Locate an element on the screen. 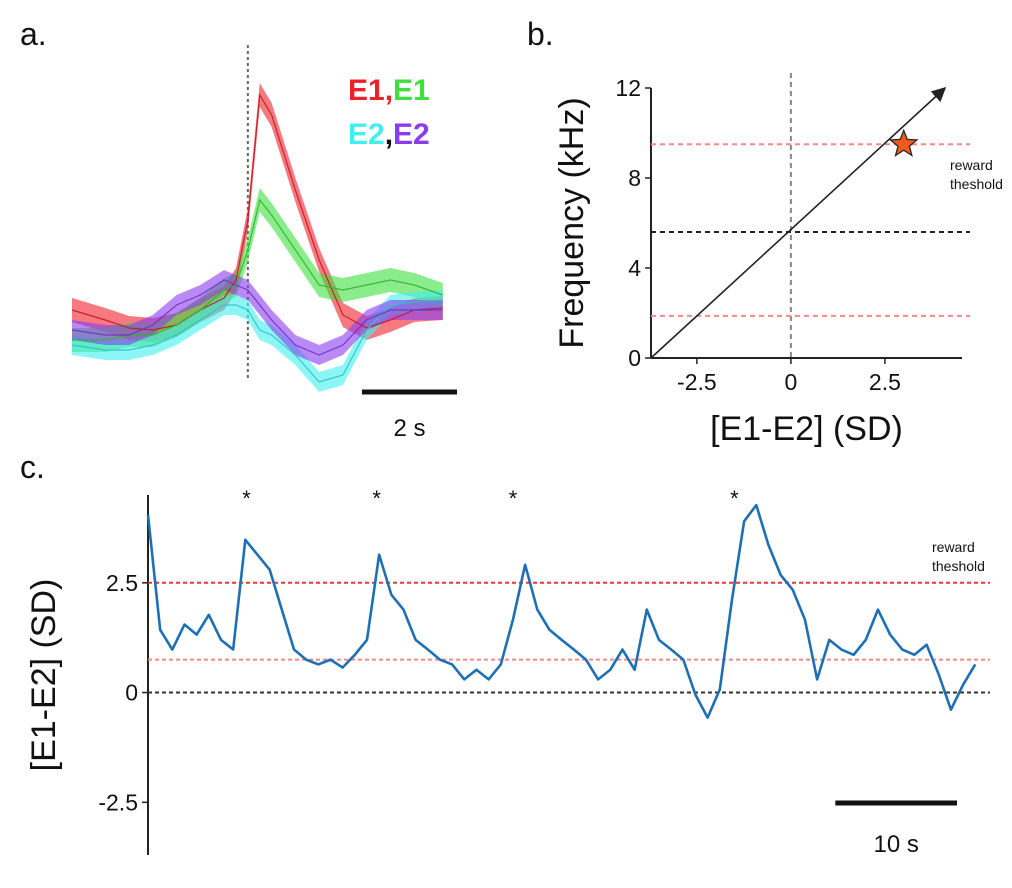 This screenshot has height=888, width=1012. legend: E1,E1 is located at coordinates (389, 90).